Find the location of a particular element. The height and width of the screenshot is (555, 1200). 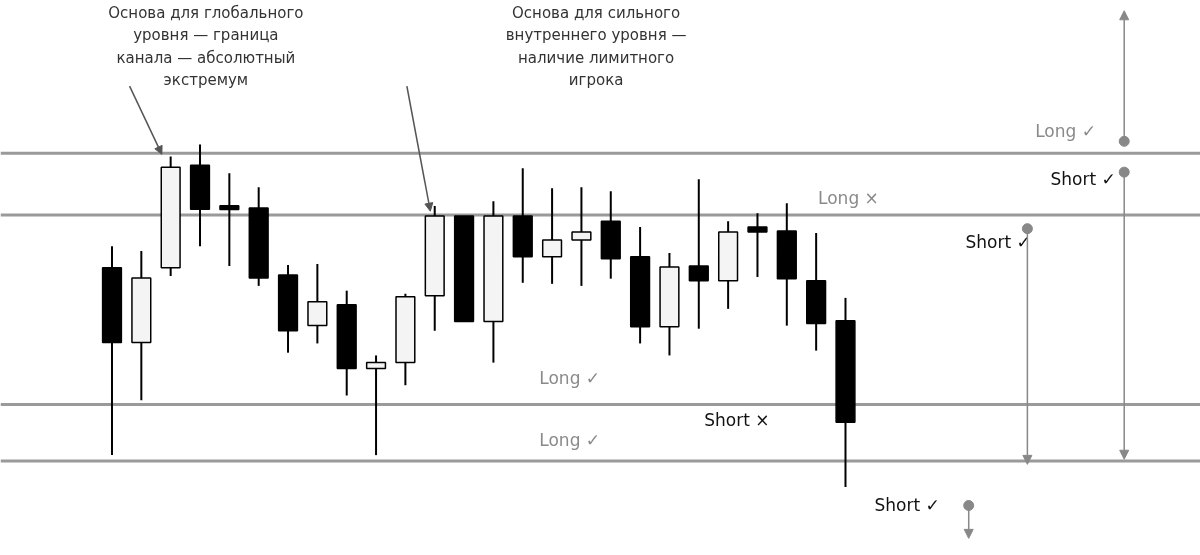

text: Long ✓ is located at coordinates (1065, 131).